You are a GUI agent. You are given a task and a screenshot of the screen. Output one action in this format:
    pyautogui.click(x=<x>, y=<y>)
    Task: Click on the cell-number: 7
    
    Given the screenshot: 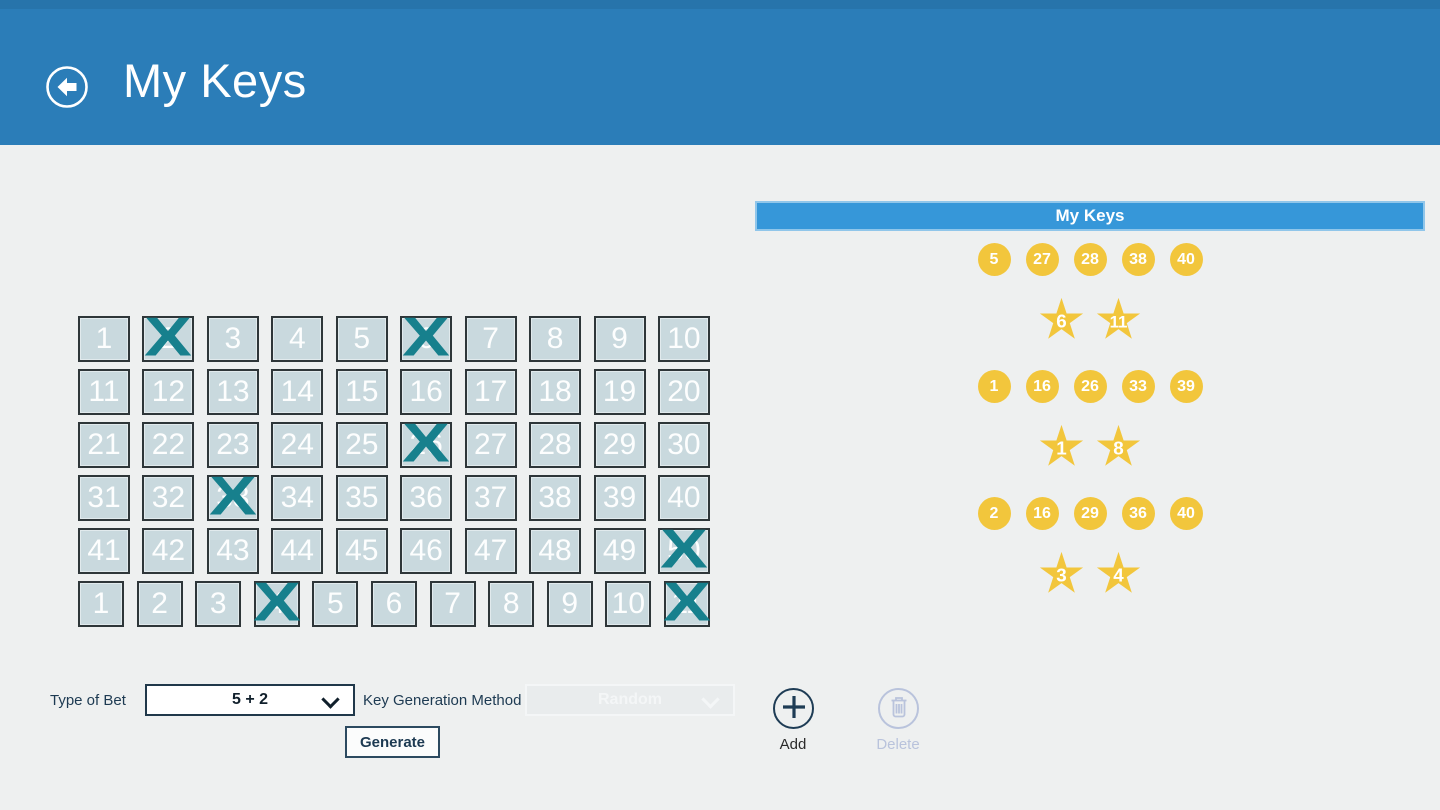 What is the action you would take?
    pyautogui.click(x=452, y=603)
    